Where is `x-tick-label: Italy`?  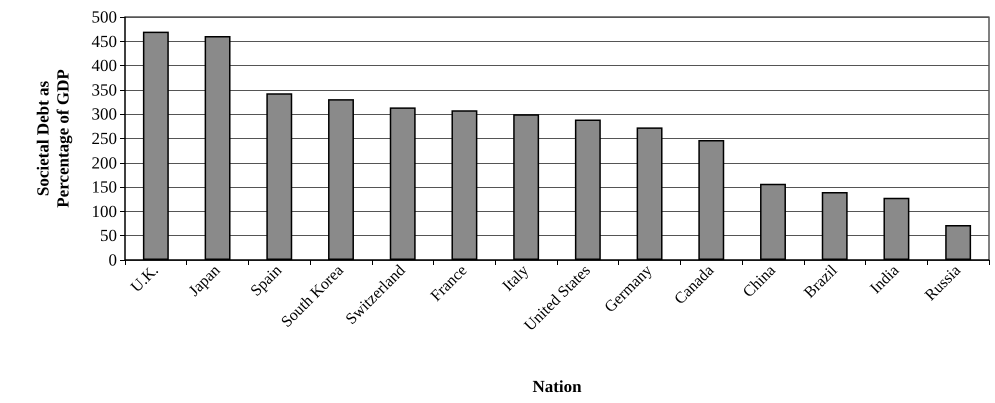
x-tick-label: Italy is located at coordinates (515, 278).